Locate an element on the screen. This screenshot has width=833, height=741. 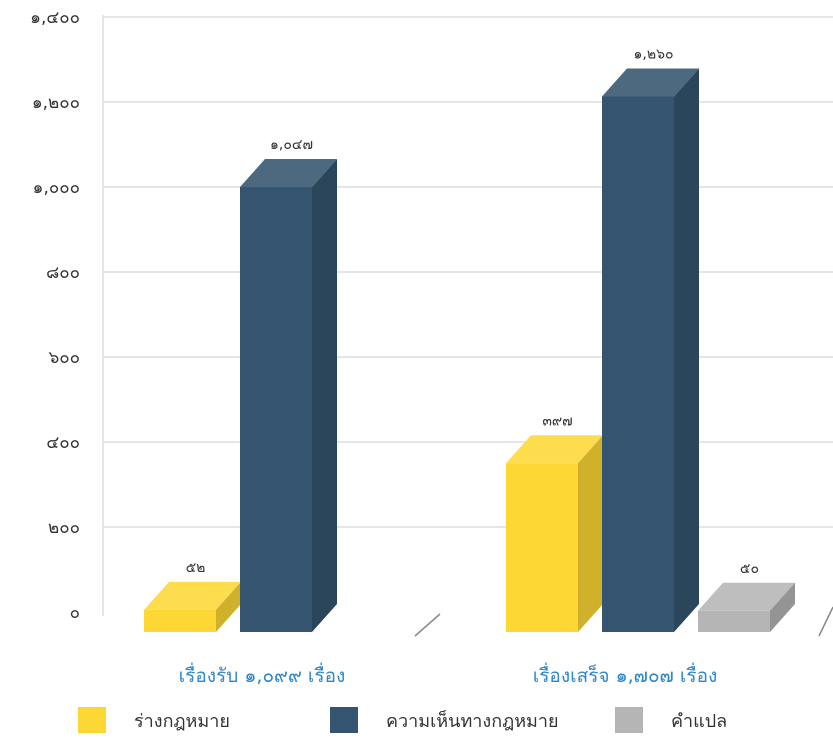
legend-label-translation: คำแปล is located at coordinates (699, 721).